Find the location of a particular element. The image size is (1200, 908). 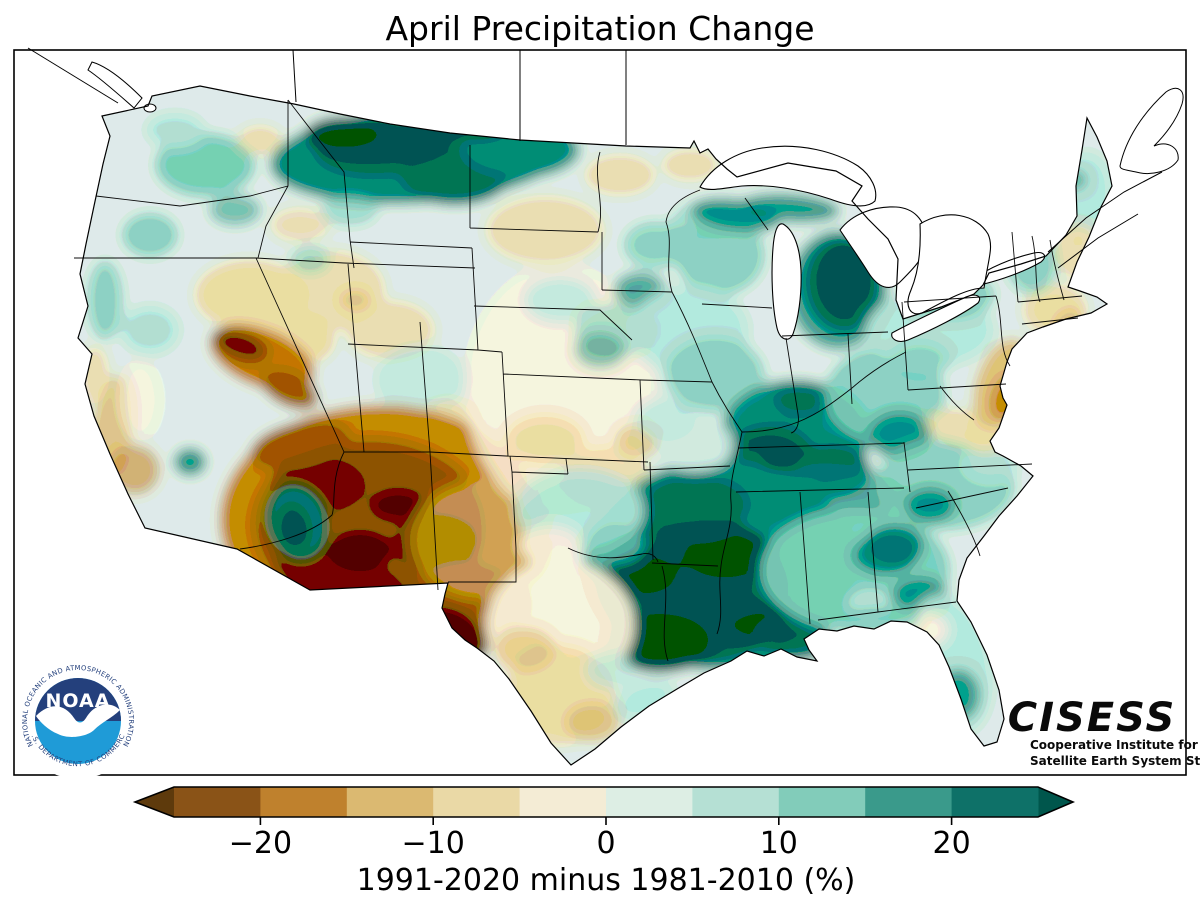

colorbar-over-arrow is located at coordinates (1055, 802).